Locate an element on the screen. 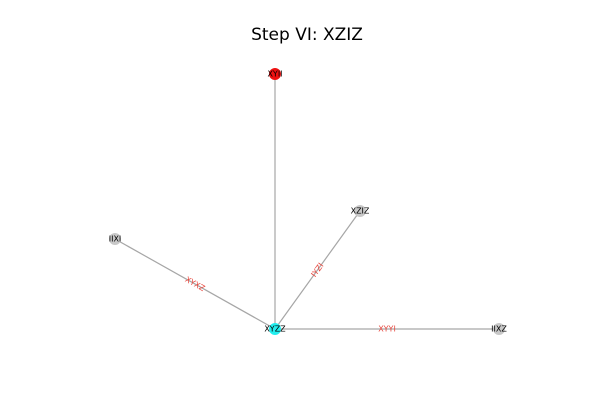 This screenshot has width=600, height=400. edge-label-iyzi: IYZI is located at coordinates (317, 270).